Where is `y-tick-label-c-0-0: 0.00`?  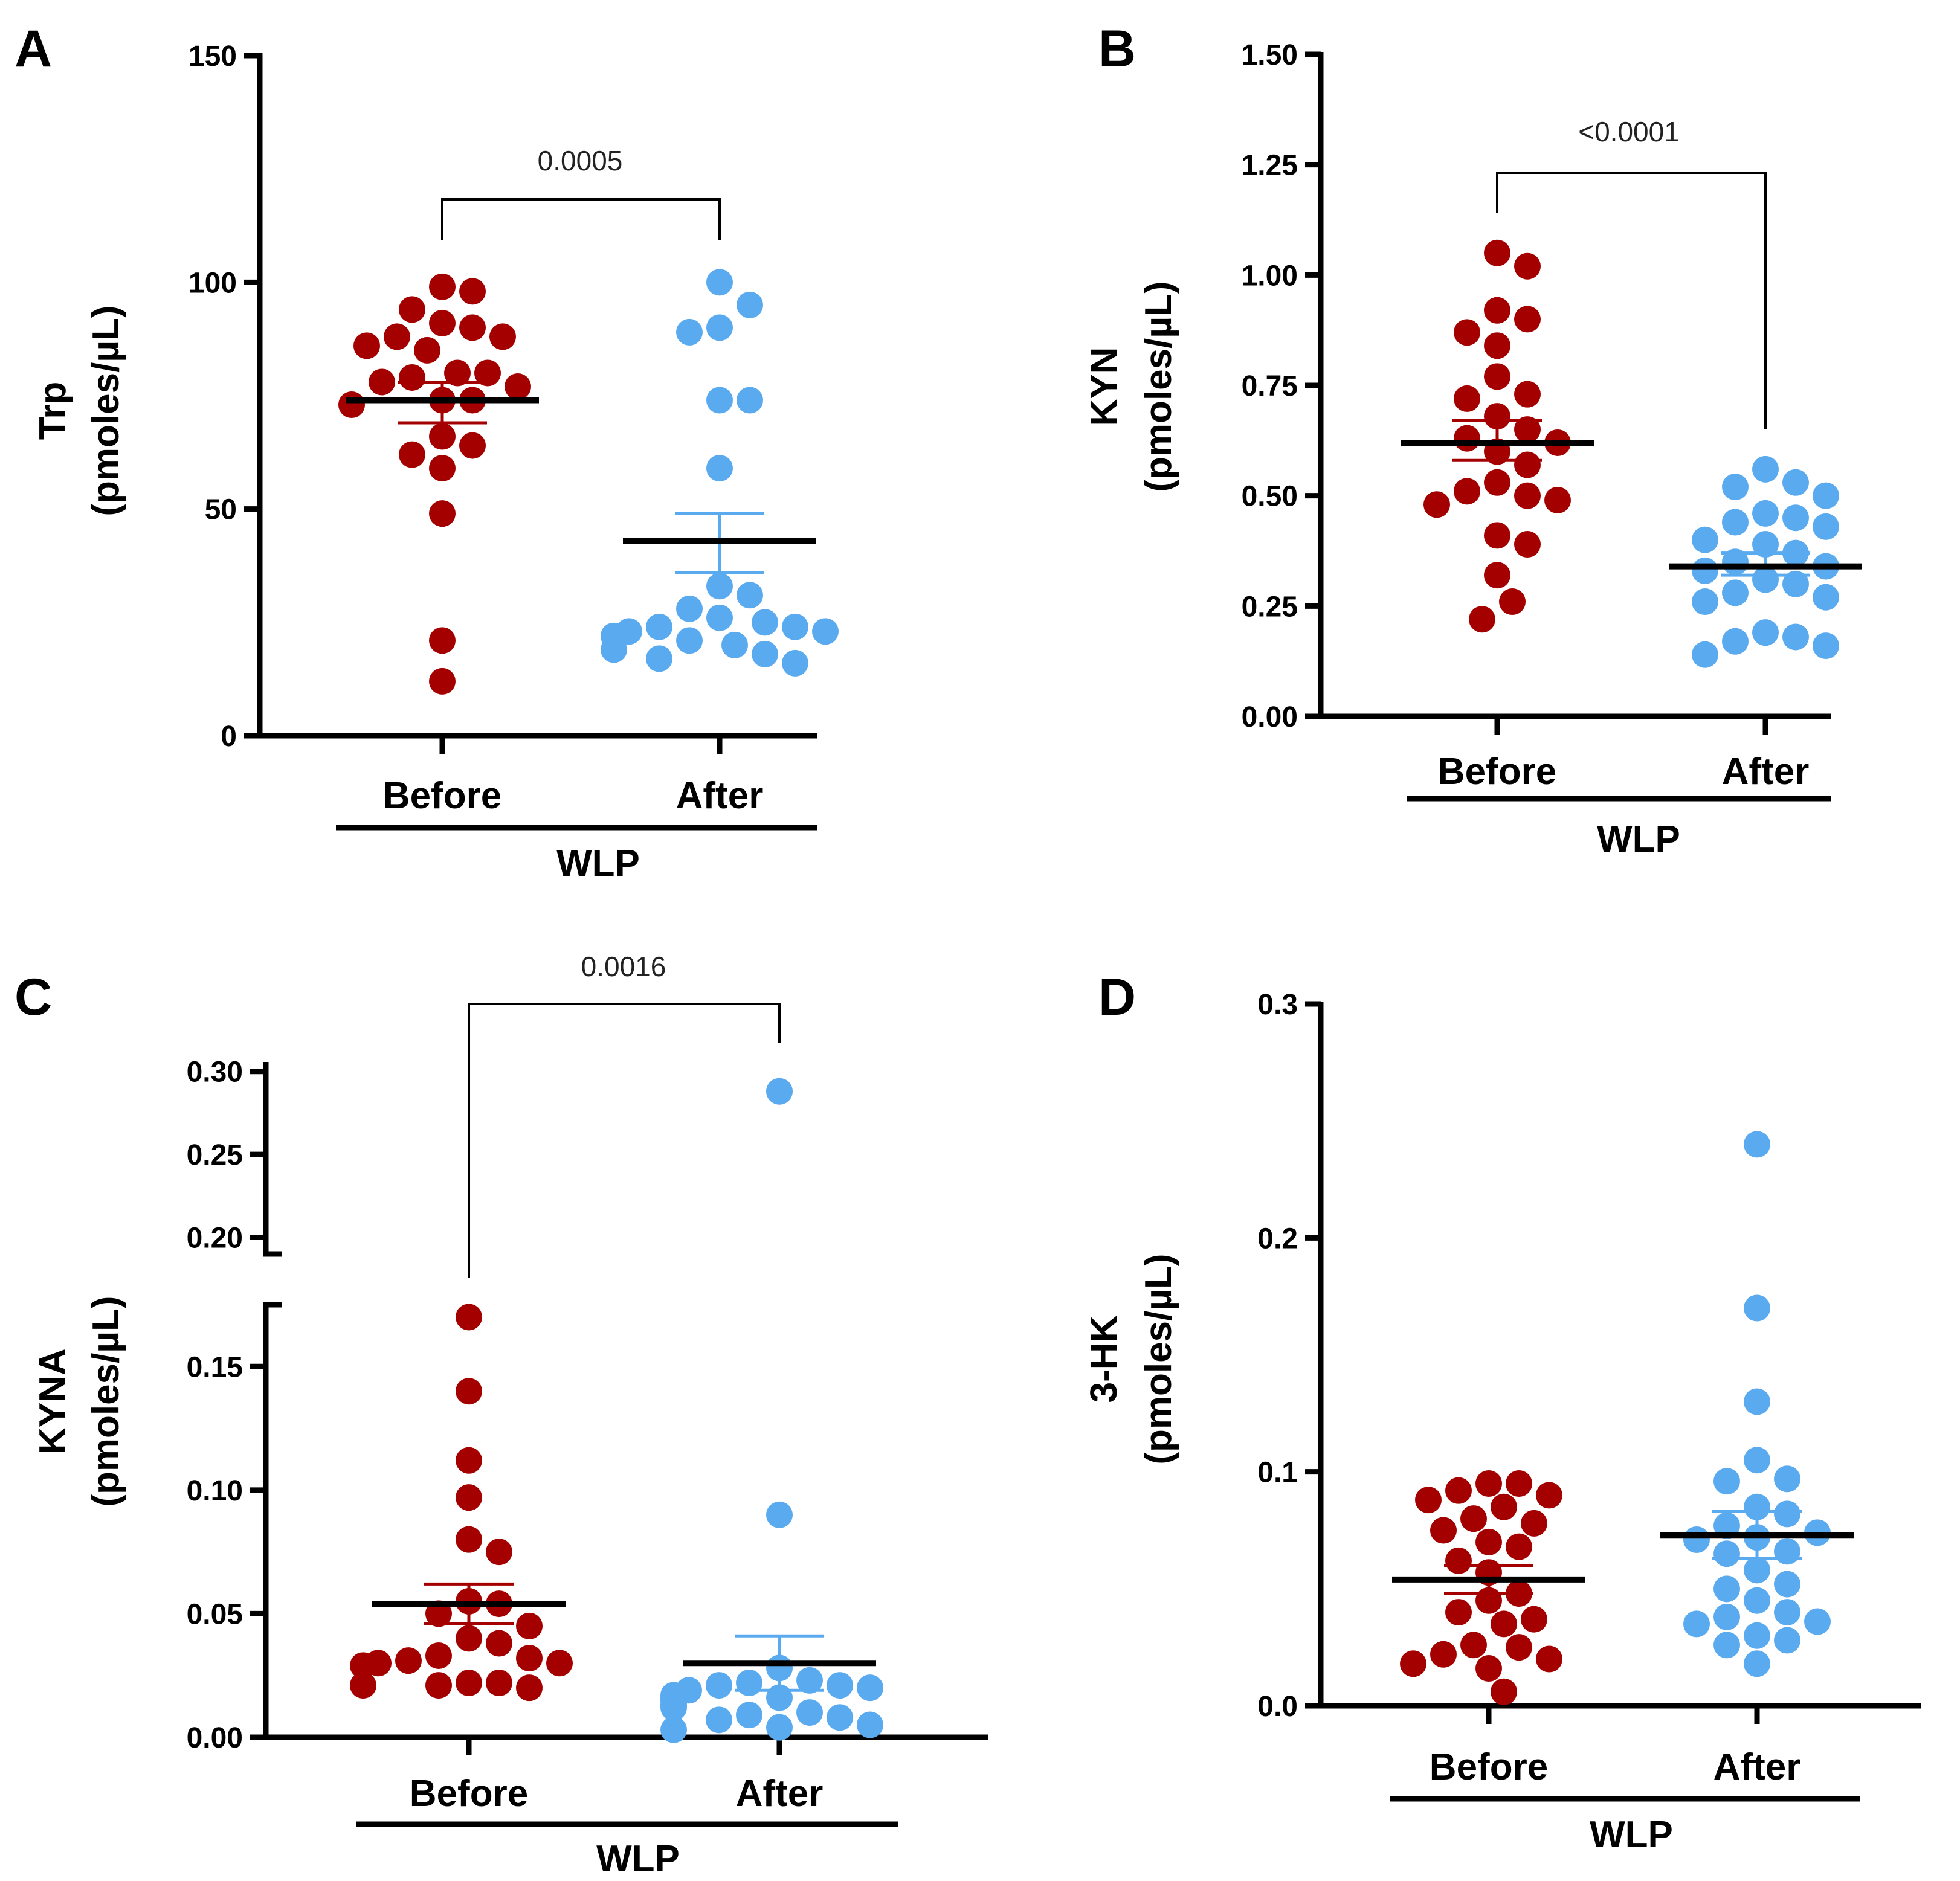 y-tick-label-c-0-0: 0.00 is located at coordinates (215, 1738).